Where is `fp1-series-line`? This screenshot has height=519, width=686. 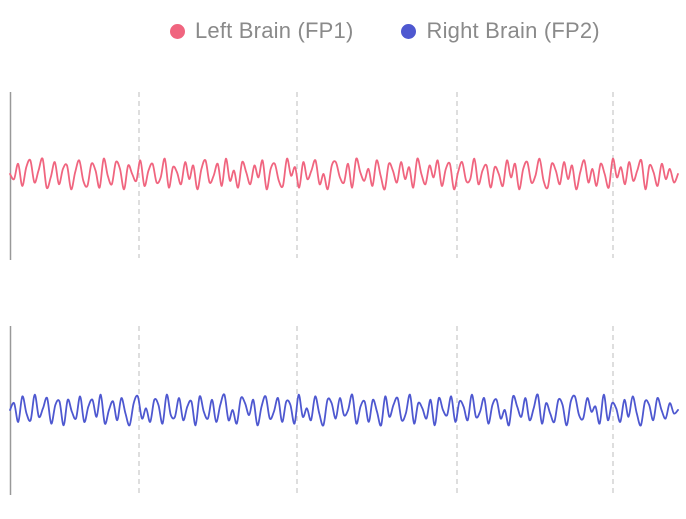
fp1-series-line is located at coordinates (344, 174).